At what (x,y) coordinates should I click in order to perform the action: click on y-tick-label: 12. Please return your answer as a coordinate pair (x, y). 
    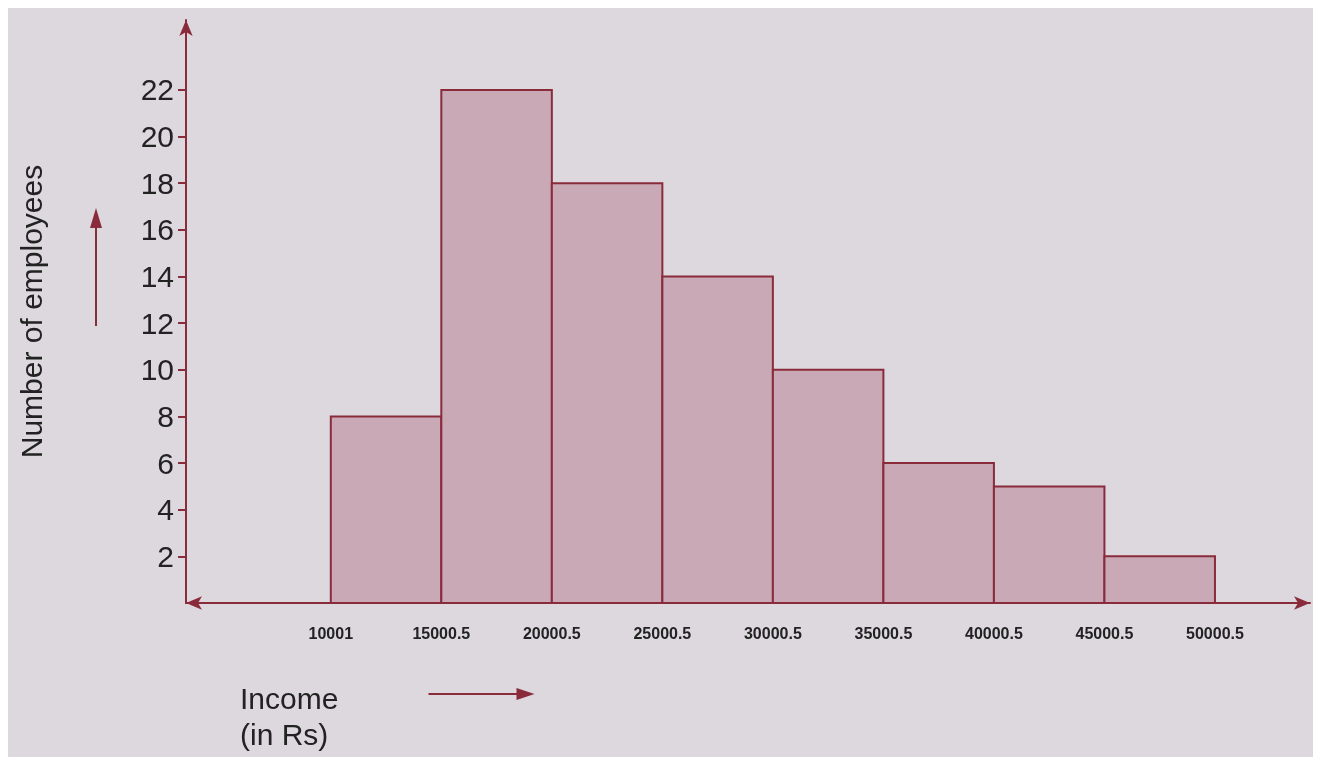
    Looking at the image, I should click on (157, 323).